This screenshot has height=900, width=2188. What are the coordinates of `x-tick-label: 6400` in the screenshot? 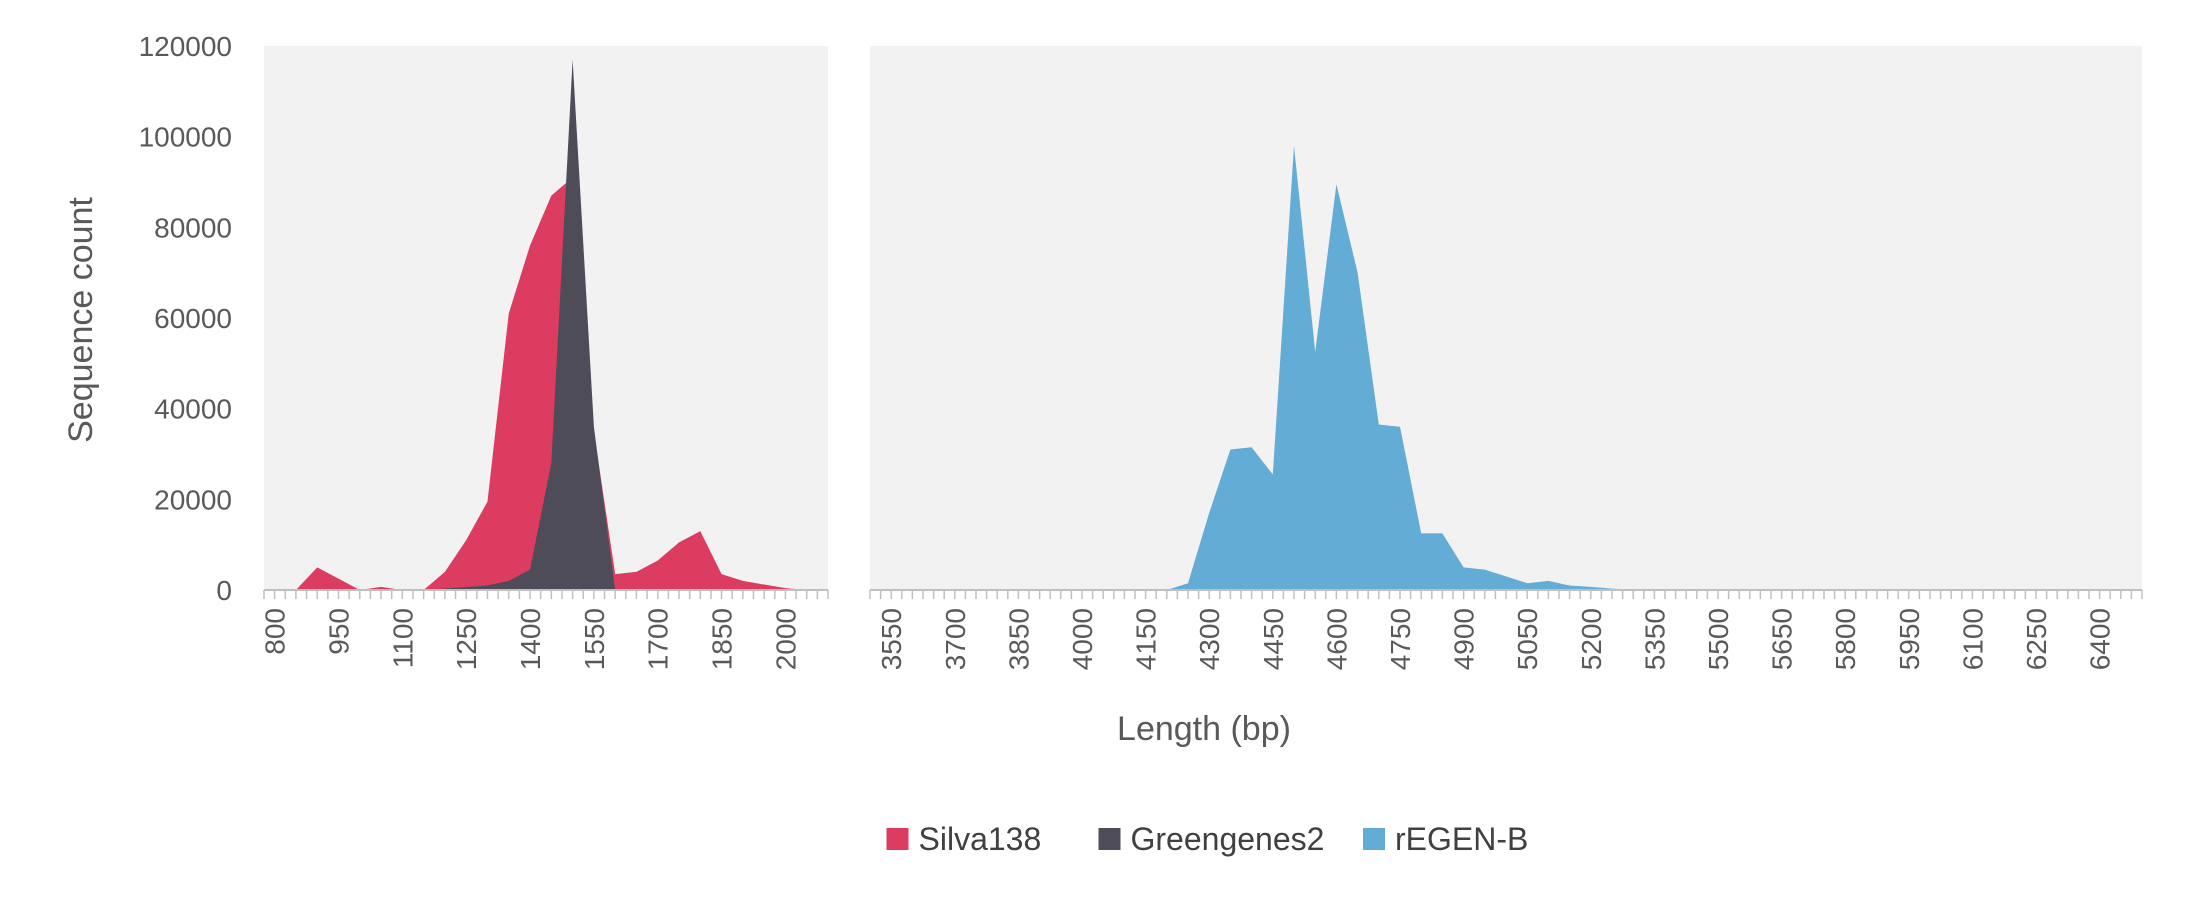 It's located at (2100, 639).